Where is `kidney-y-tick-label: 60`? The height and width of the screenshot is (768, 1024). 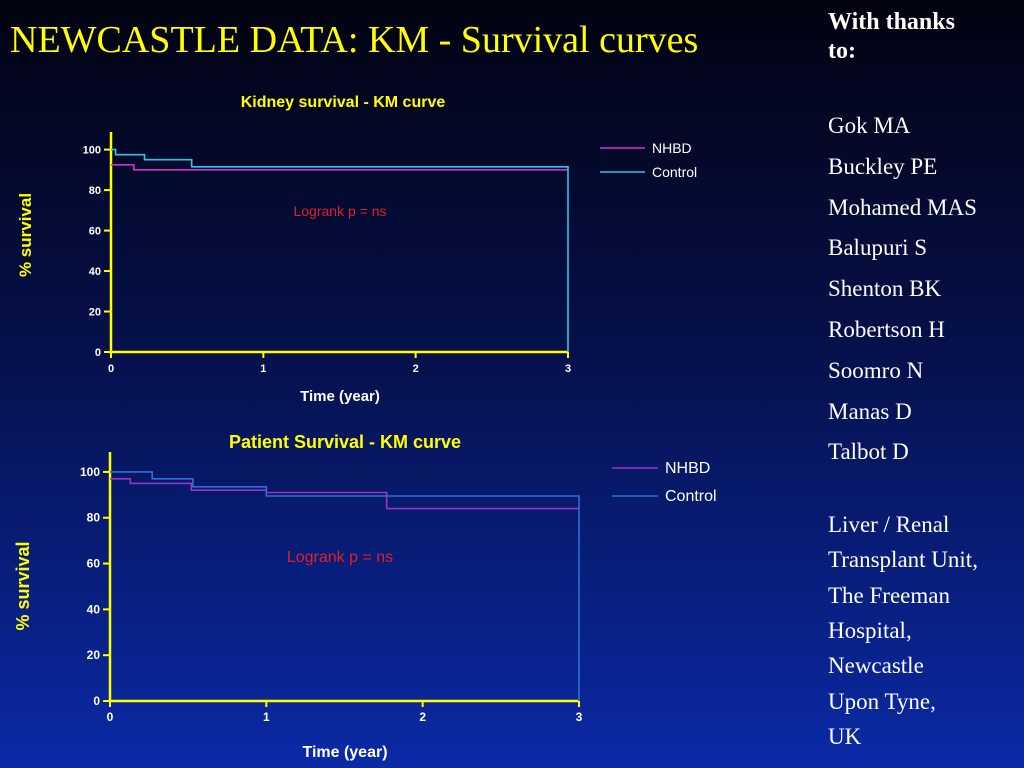
kidney-y-tick-label: 60 is located at coordinates (95, 232).